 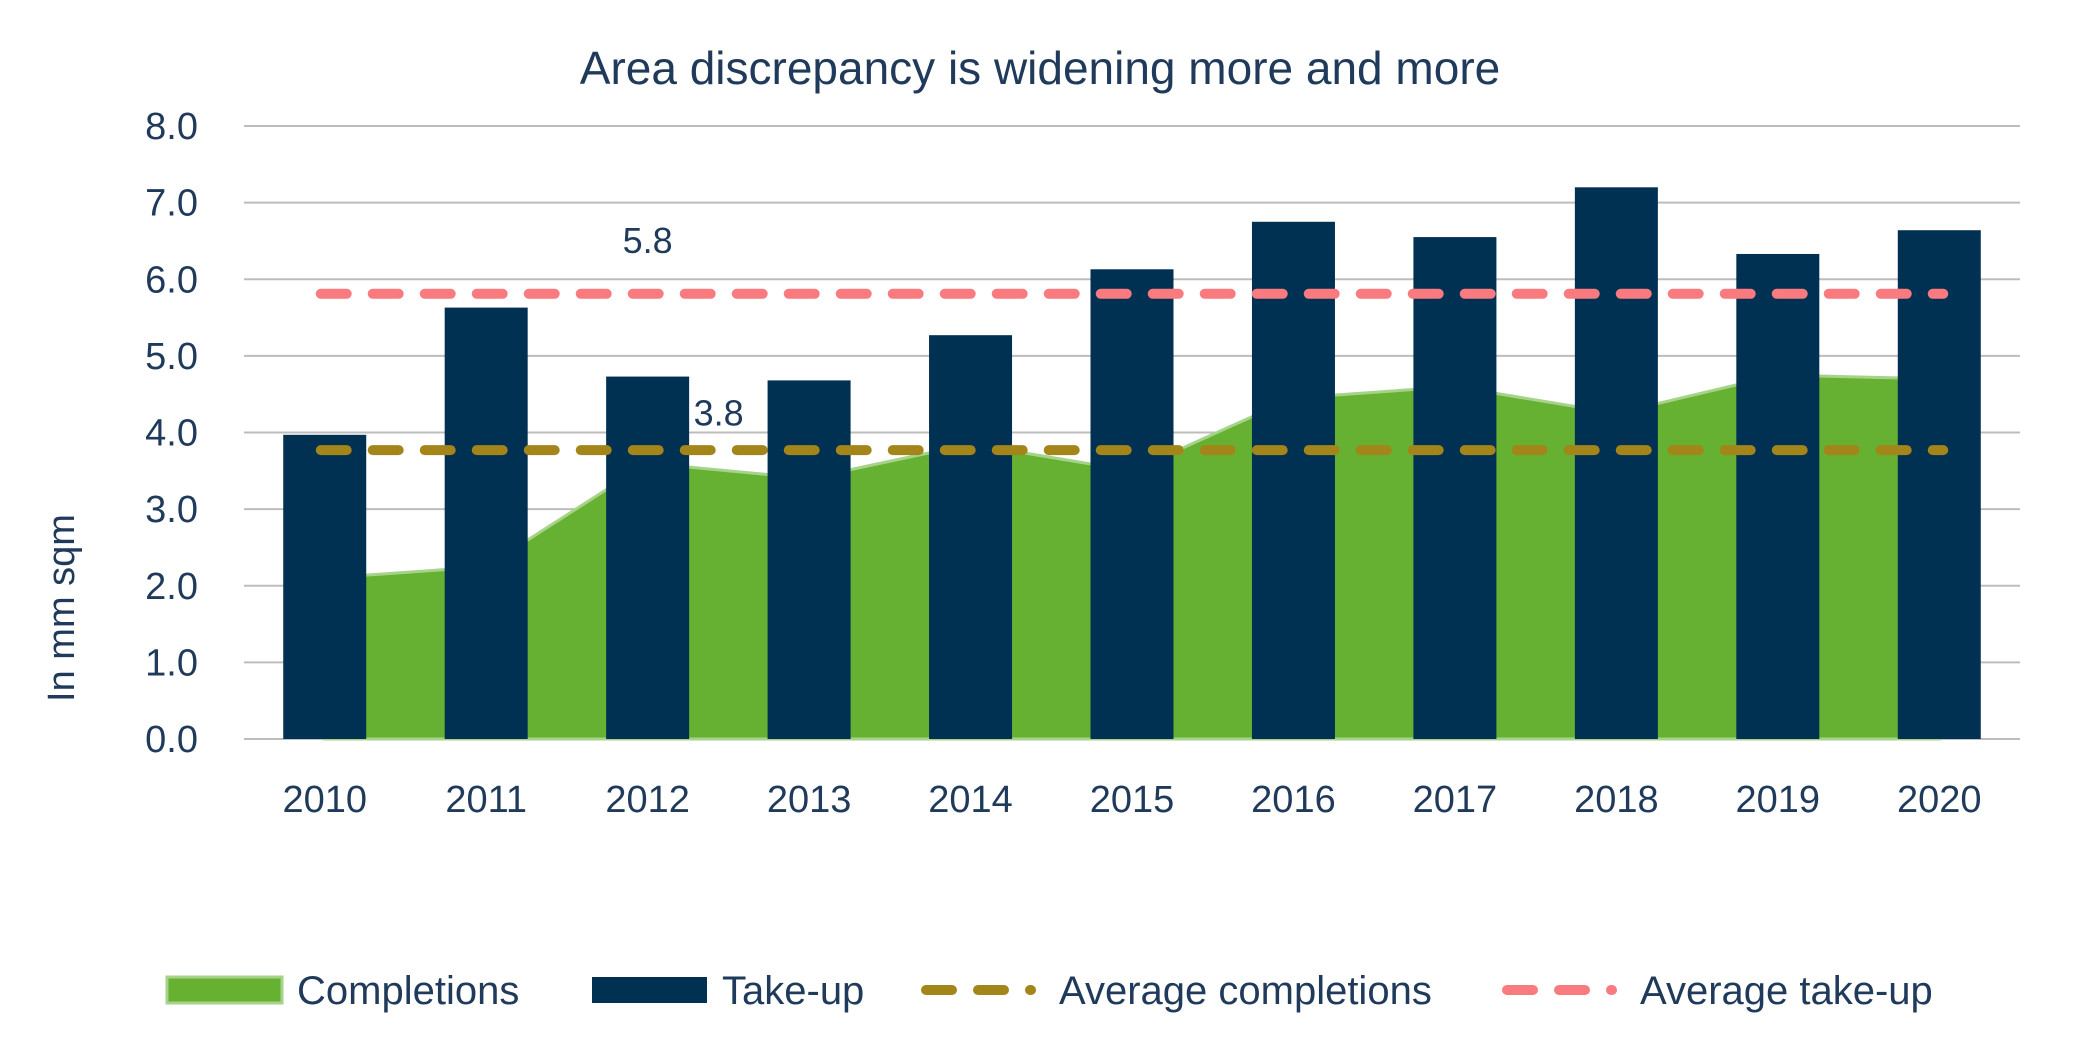 I want to click on y-axis-title: In mm sqm, so click(x=62, y=608).